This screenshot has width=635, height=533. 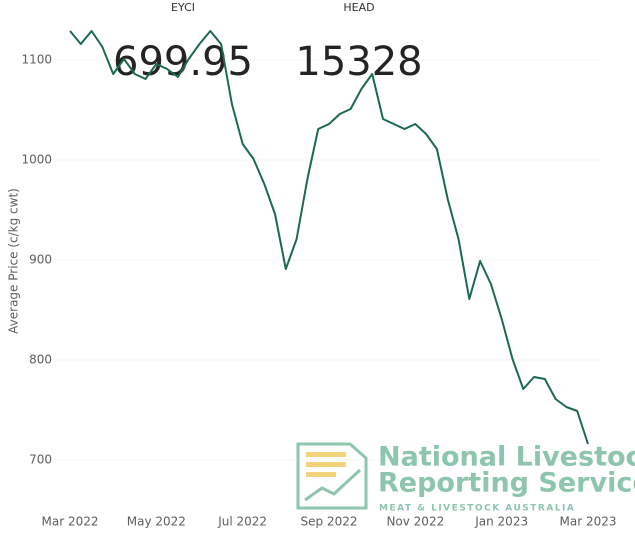 What do you see at coordinates (40, 260) in the screenshot?
I see `y-tick-label: 900` at bounding box center [40, 260].